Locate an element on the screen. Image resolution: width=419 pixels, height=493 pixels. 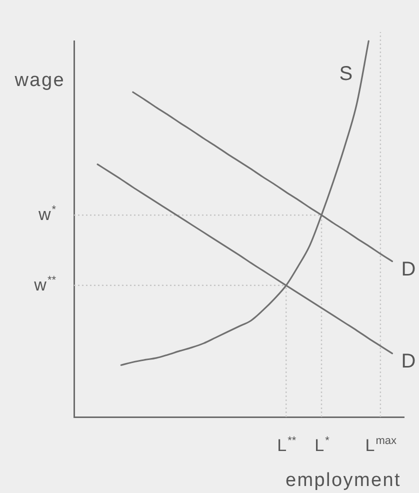
ref-line-label: w** is located at coordinates (45, 284).